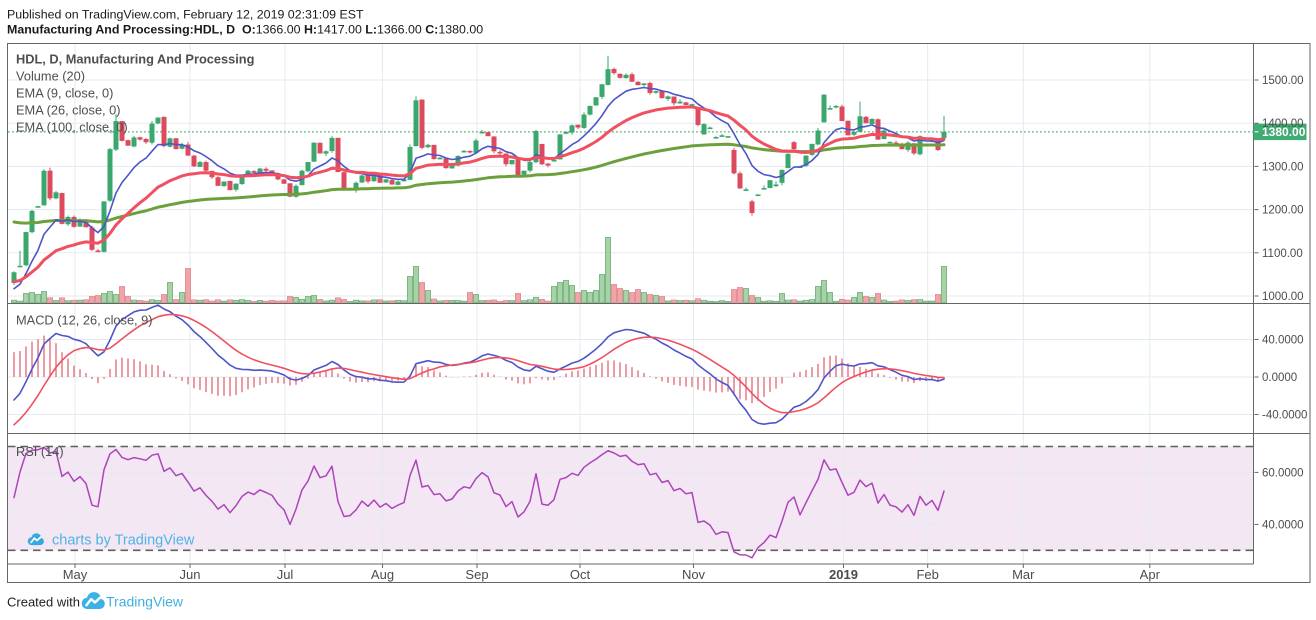 The width and height of the screenshot is (1316, 620). What do you see at coordinates (285, 574) in the screenshot?
I see `svg-text: Jul` at bounding box center [285, 574].